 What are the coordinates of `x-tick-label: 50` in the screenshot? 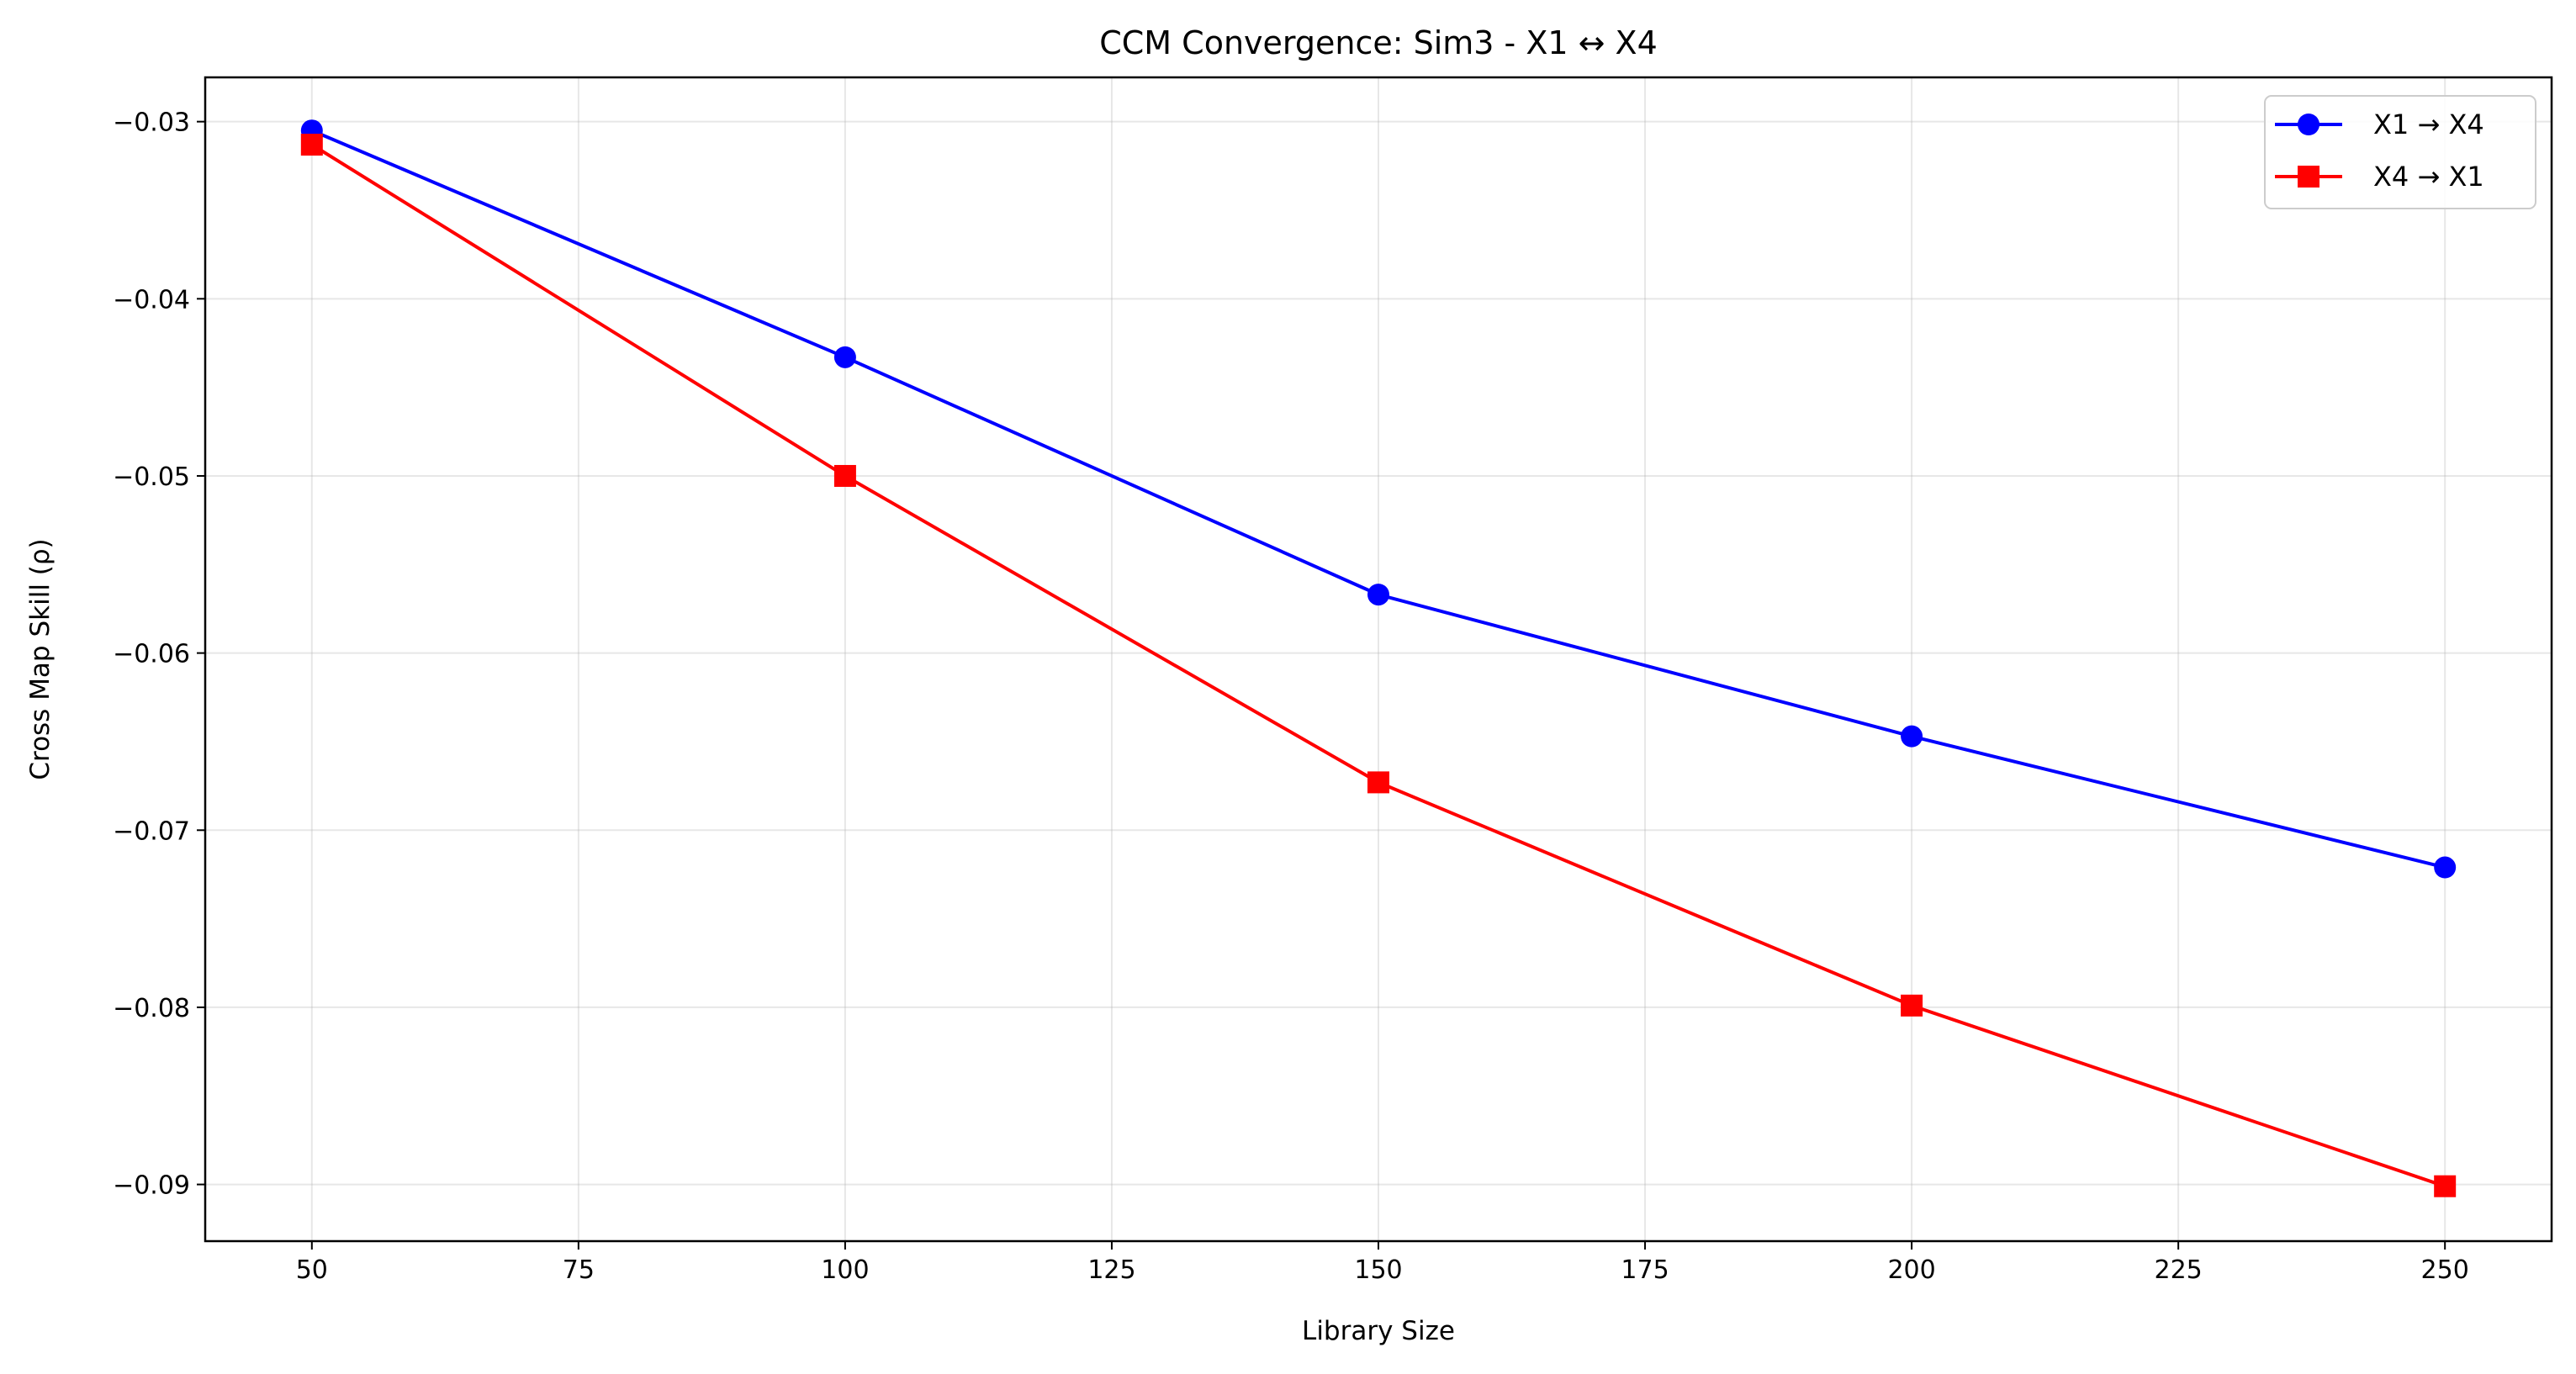 It's located at (312, 1270).